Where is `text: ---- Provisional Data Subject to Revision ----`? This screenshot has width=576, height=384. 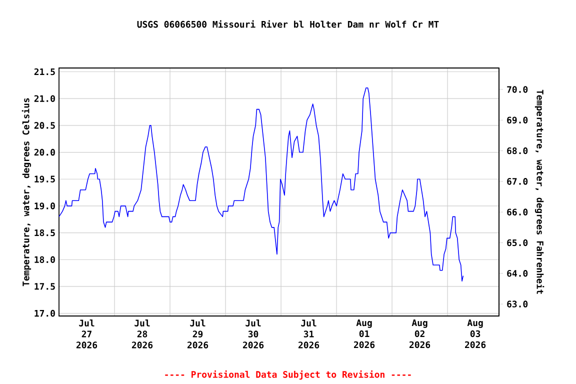
text: ---- Provisional Data Subject to Revision ---- is located at coordinates (288, 375).